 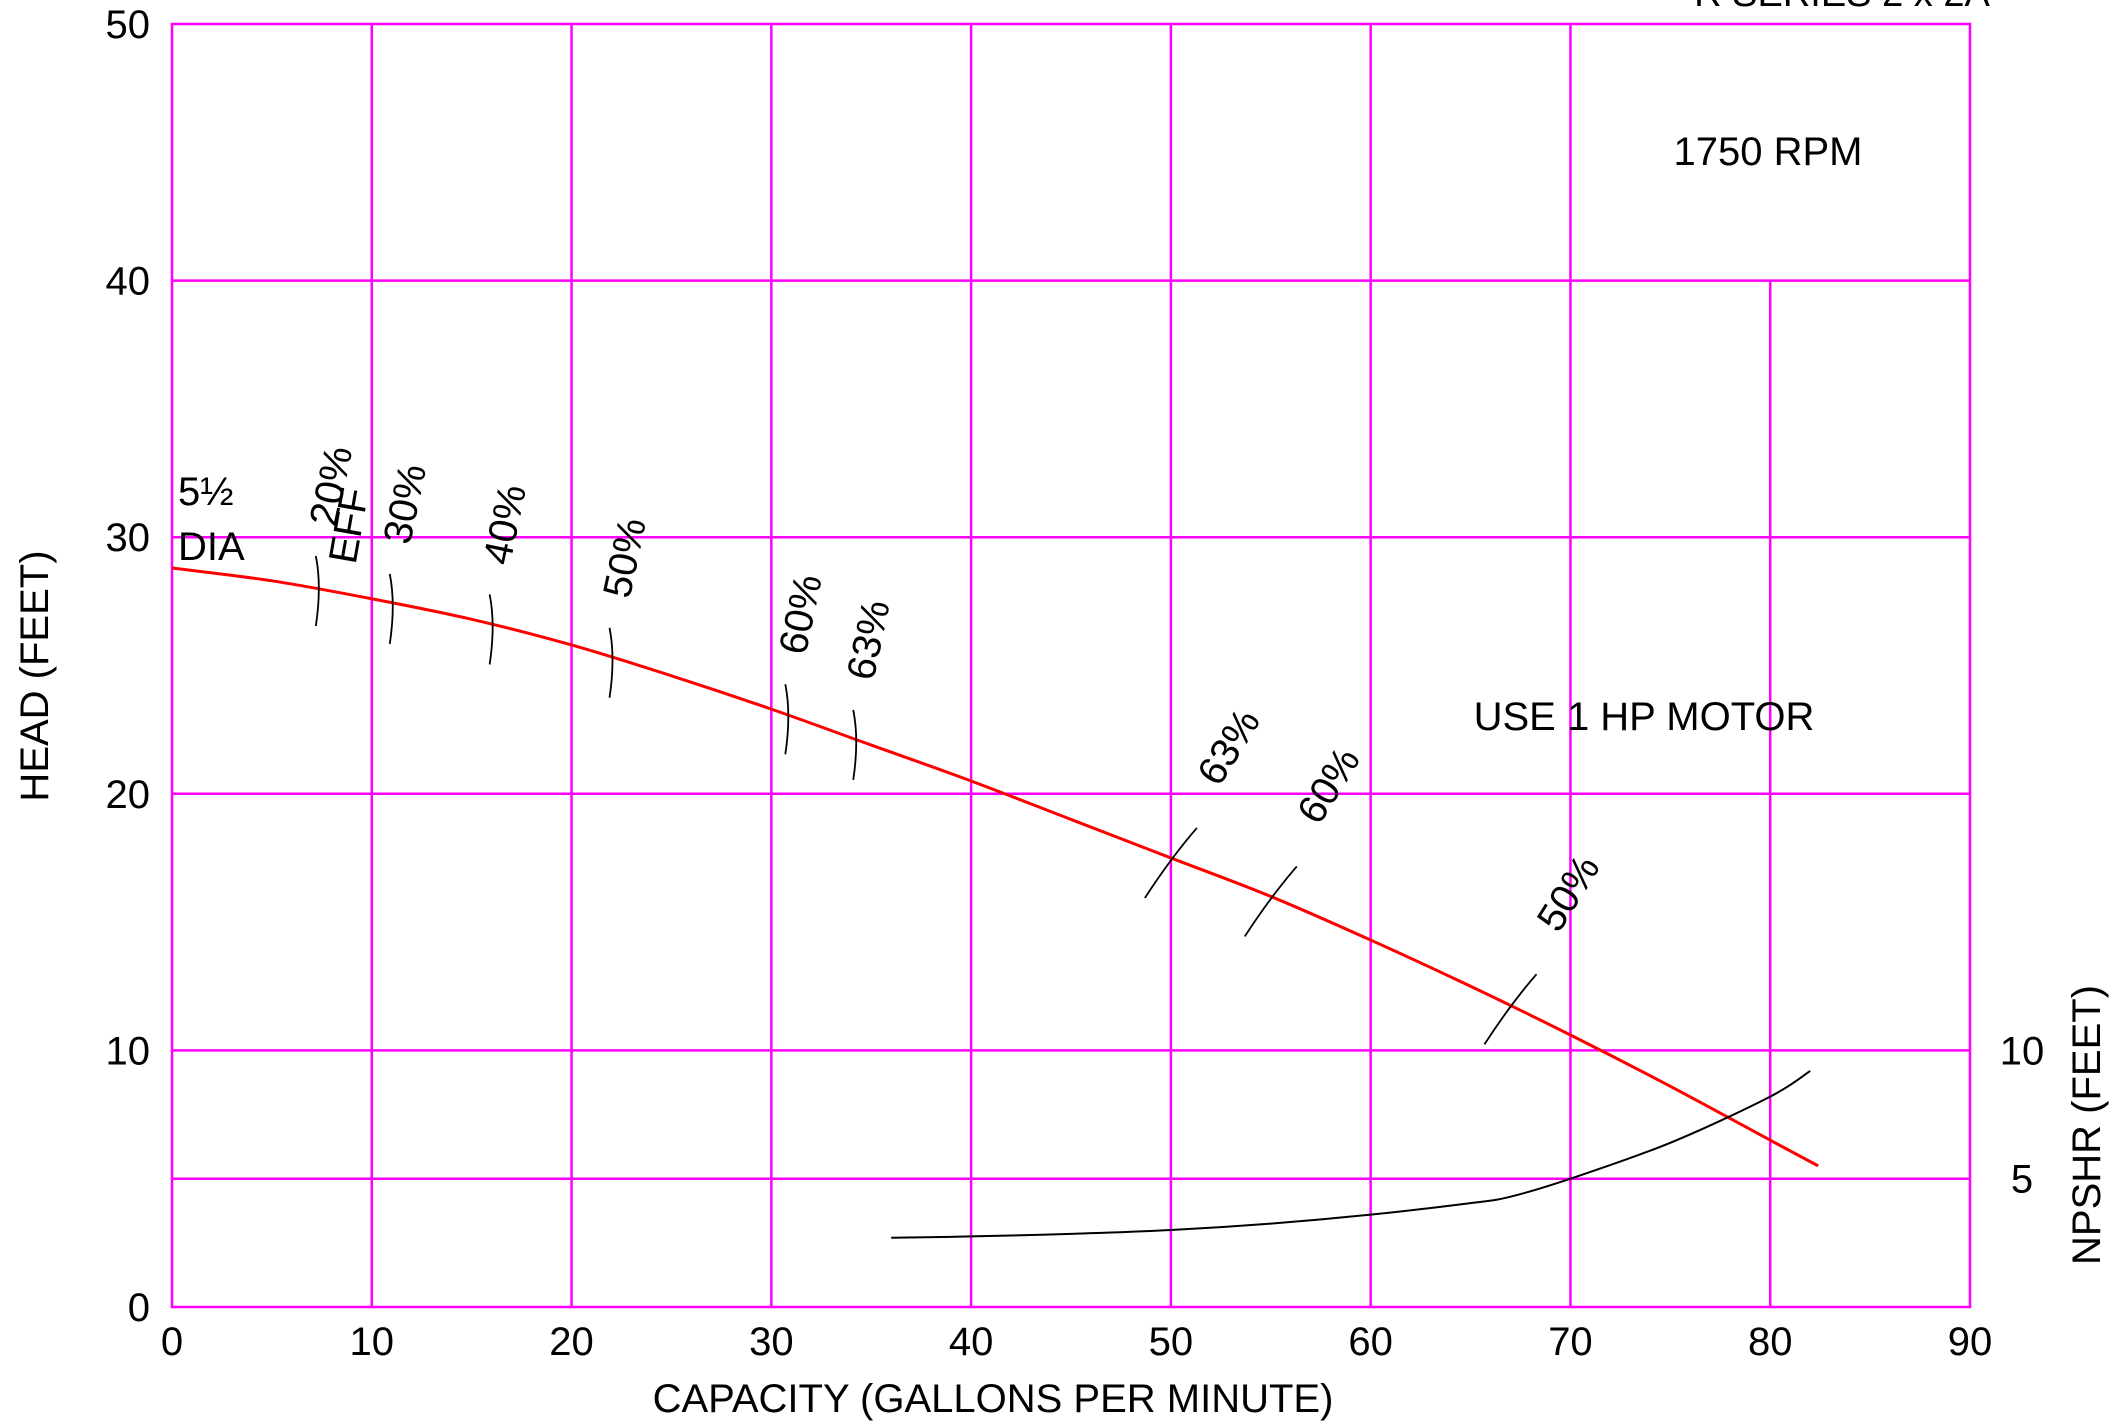 I want to click on chart-title: R SERIES 2 x 2A, so click(x=1842, y=7).